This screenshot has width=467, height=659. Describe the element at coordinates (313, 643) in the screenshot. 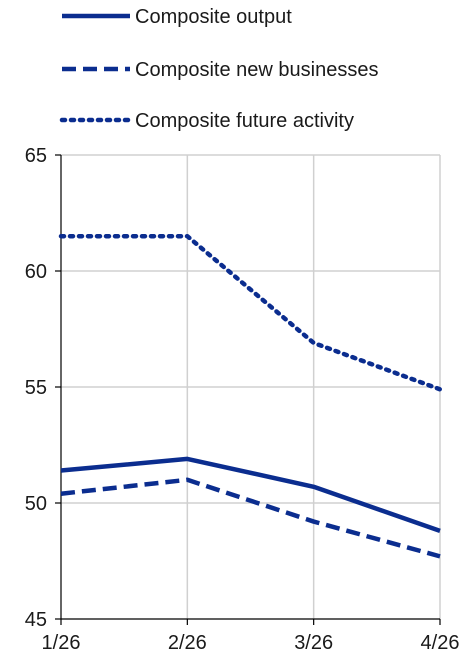

I see `x-tick-label-3: 3/26` at that location.